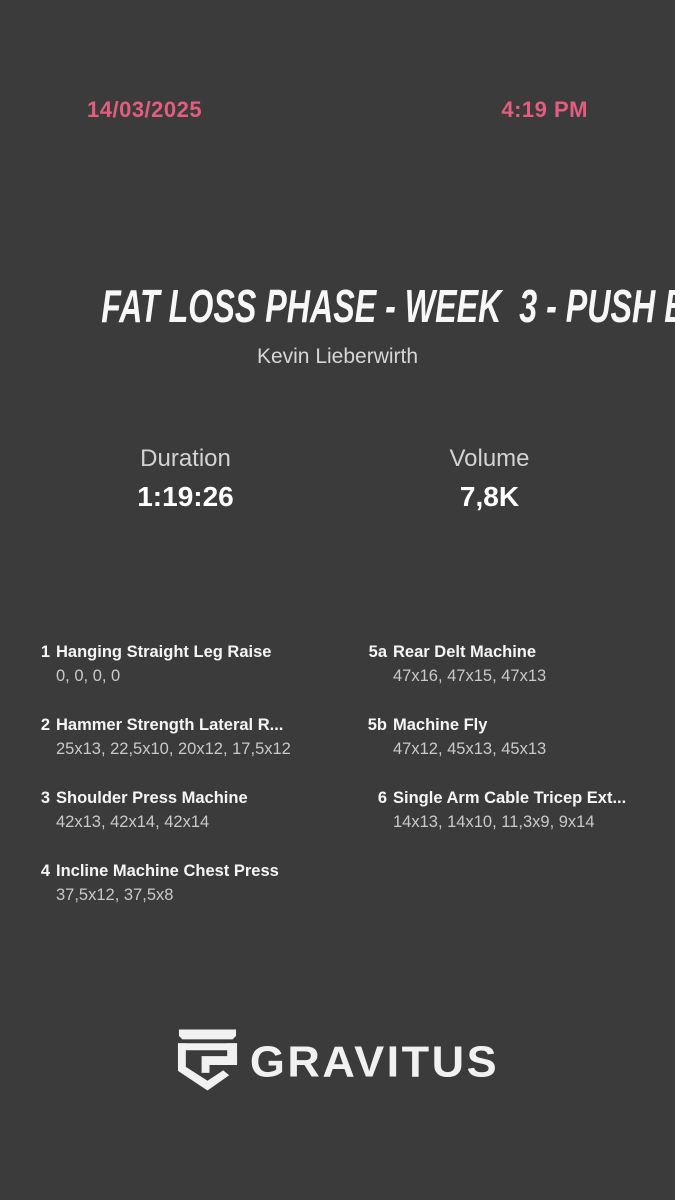  Describe the element at coordinates (440, 724) in the screenshot. I see `exercise-name: Machine Fly` at that location.